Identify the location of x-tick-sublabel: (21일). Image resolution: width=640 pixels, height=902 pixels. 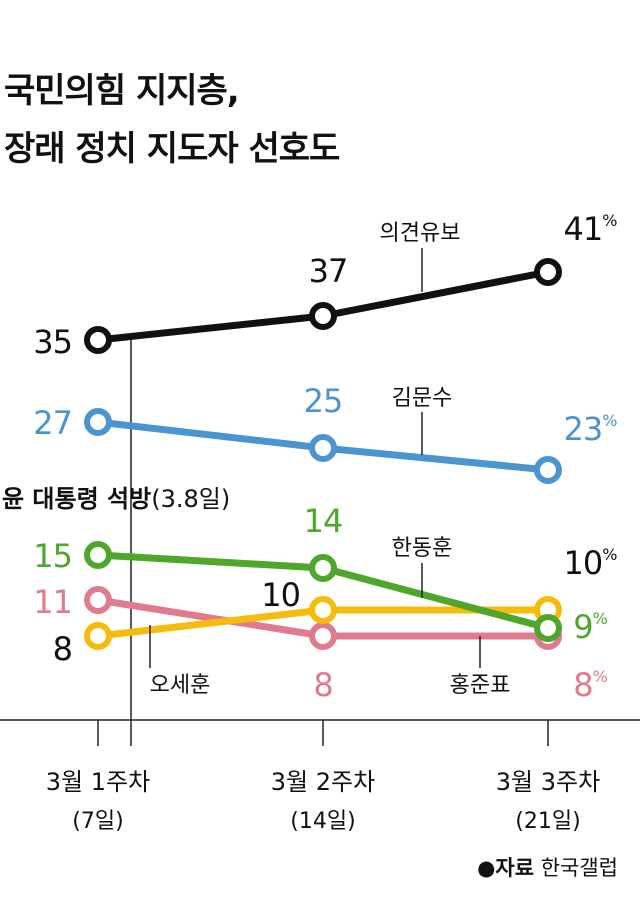
(547, 821).